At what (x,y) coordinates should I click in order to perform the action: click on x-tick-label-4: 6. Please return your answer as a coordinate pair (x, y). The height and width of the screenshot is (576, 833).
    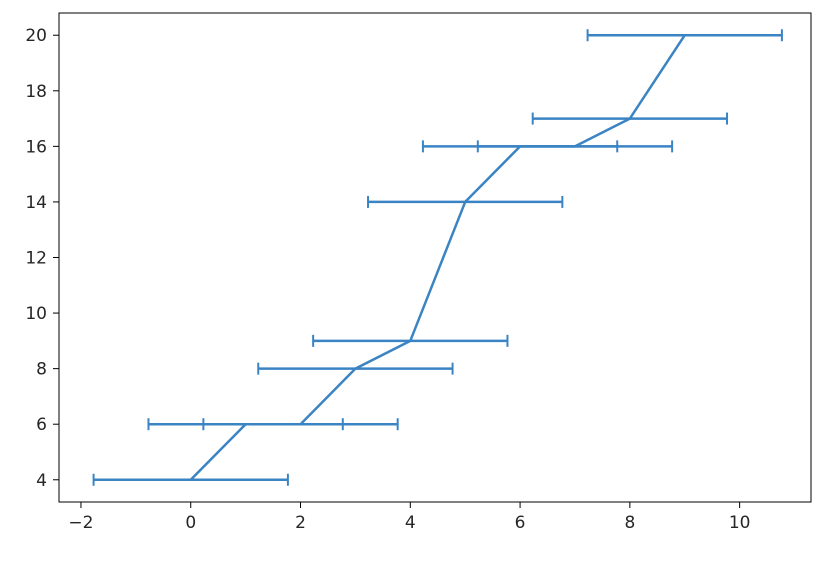
    Looking at the image, I should click on (520, 523).